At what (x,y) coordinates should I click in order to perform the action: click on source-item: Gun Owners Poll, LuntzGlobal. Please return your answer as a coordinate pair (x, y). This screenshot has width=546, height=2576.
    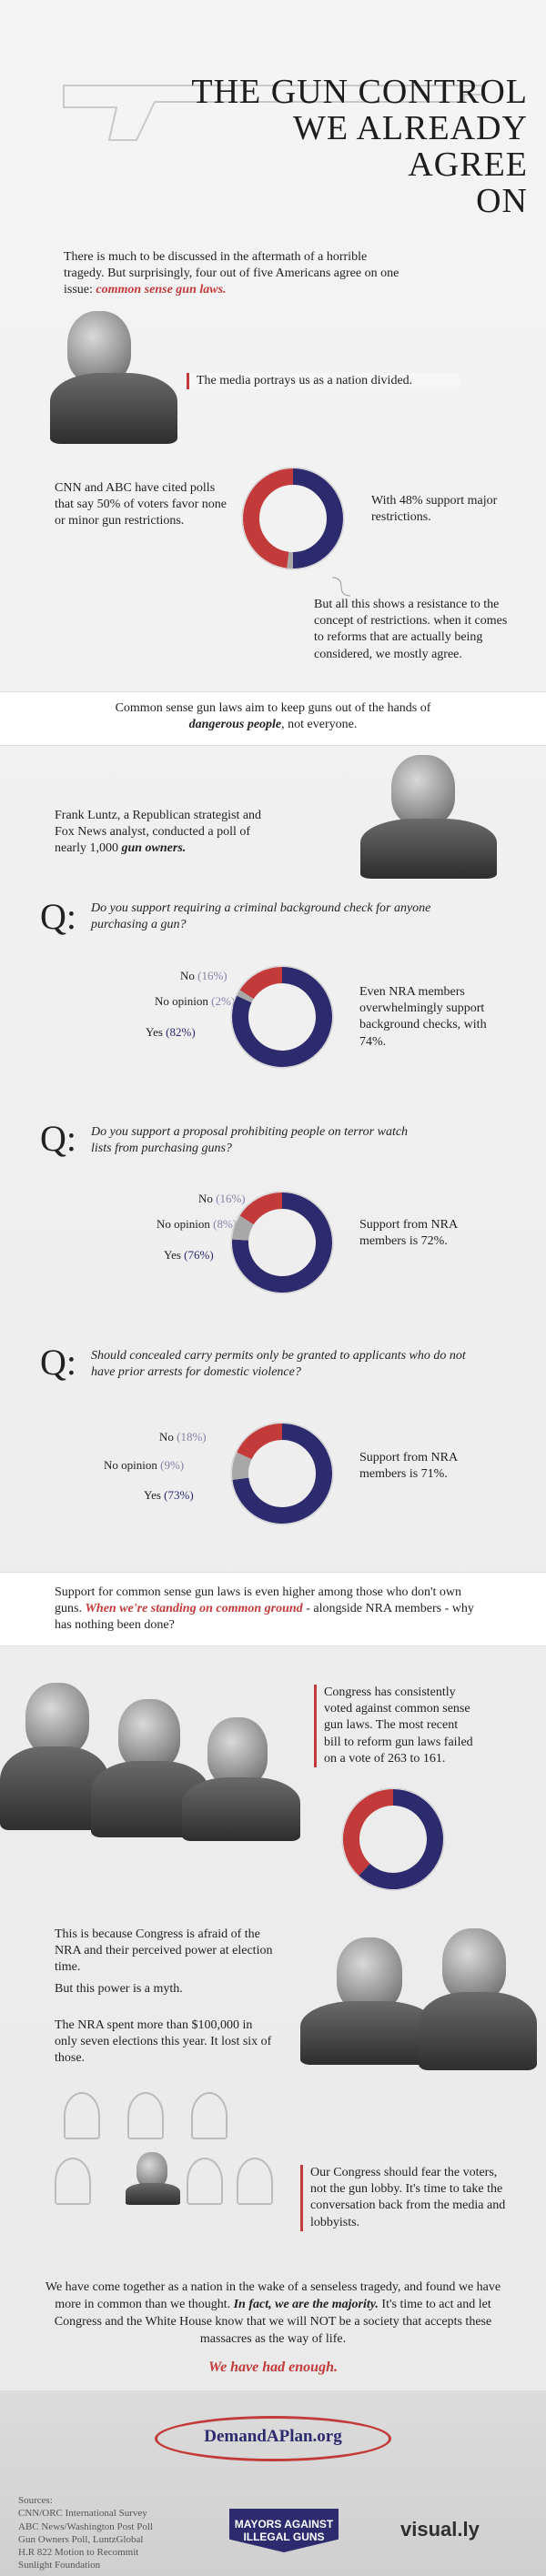
    Looking at the image, I should click on (81, 2539).